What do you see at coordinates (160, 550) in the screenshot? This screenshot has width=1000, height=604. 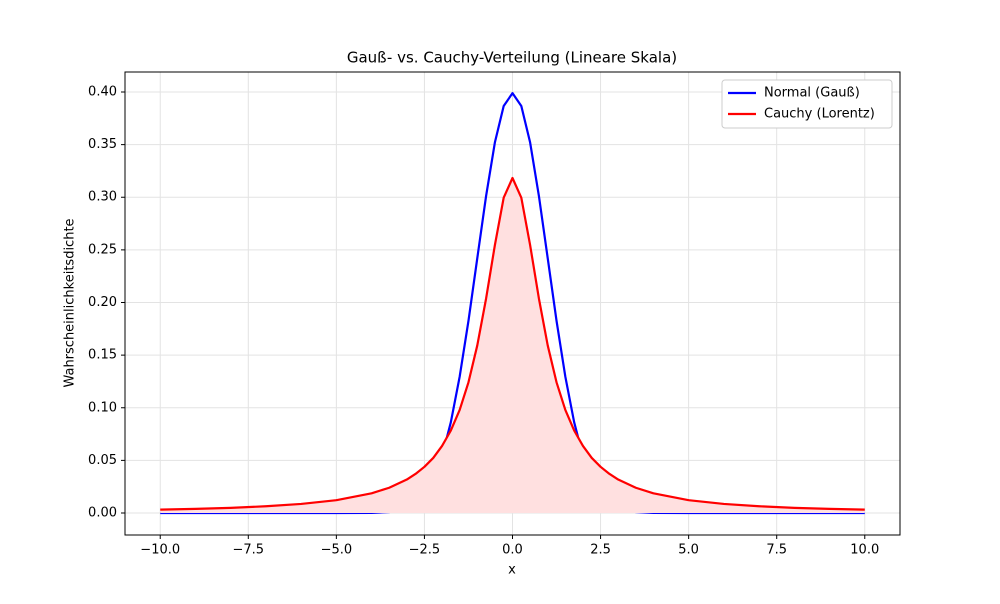 I see `x-tick-label: −10.0` at bounding box center [160, 550].